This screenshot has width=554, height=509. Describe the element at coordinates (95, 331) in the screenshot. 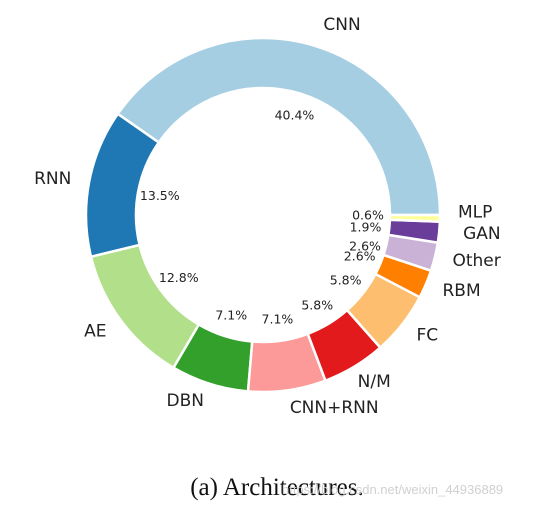

I see `category-label-ae: AE` at that location.